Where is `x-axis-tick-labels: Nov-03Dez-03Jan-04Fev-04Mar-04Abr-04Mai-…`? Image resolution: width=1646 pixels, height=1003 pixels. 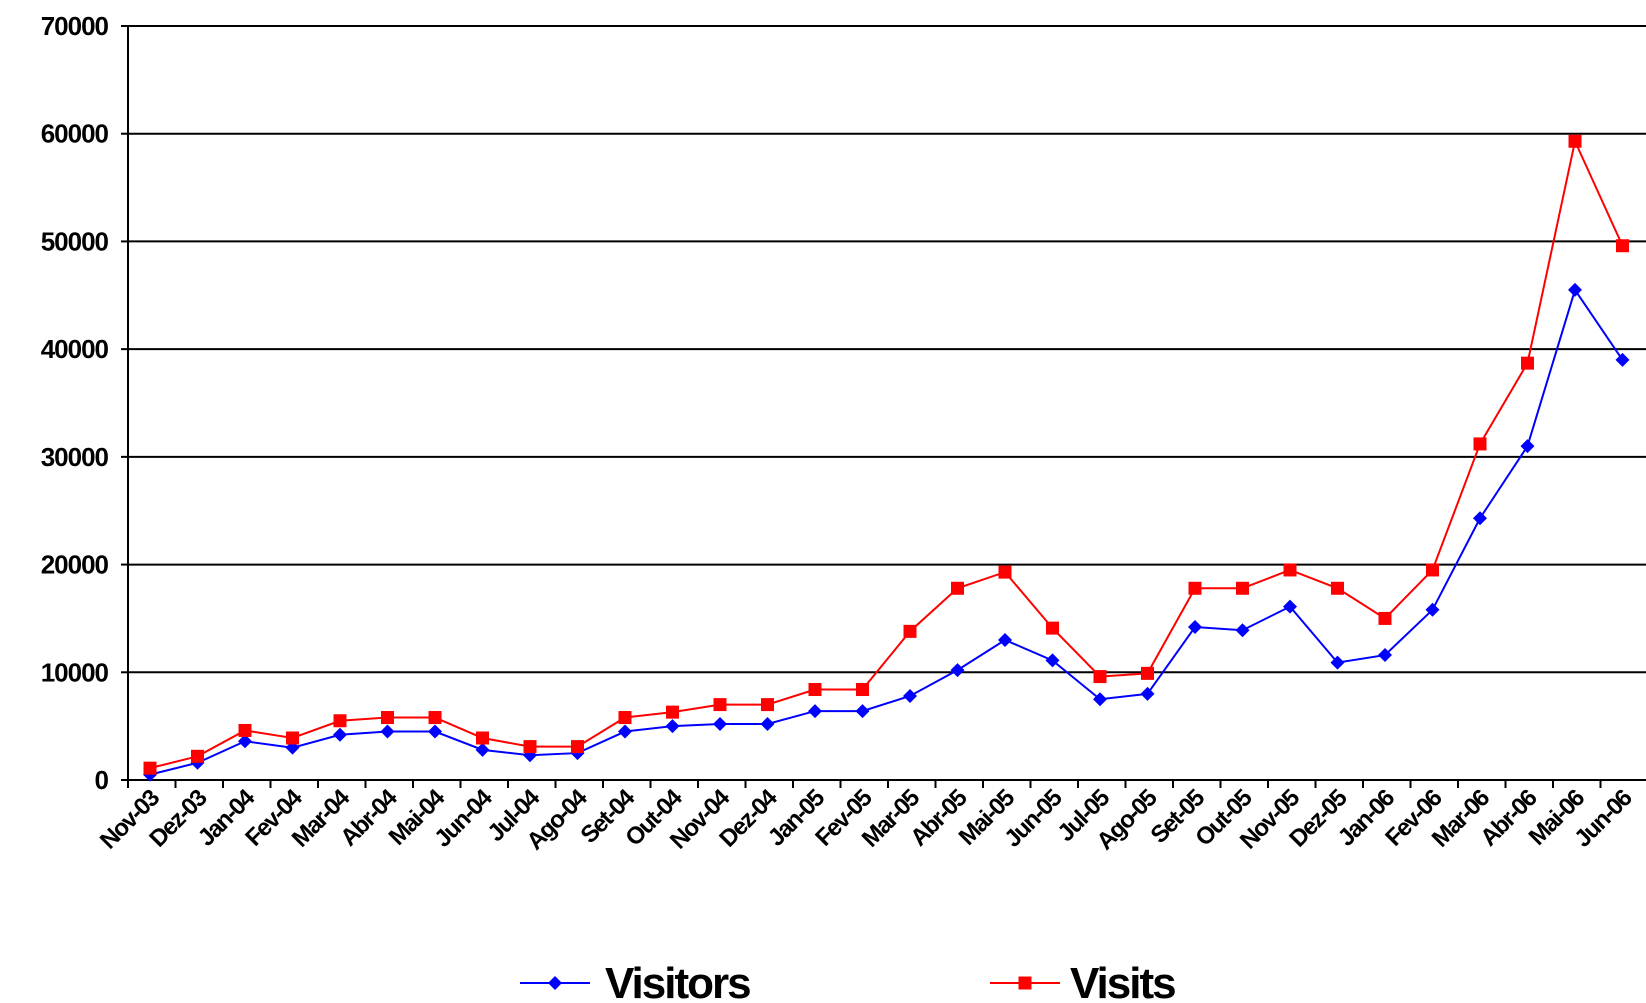 x-axis-tick-labels: Nov-03Dez-03Jan-04Fev-04Mar-04Abr-04Mai-… is located at coordinates (866, 820).